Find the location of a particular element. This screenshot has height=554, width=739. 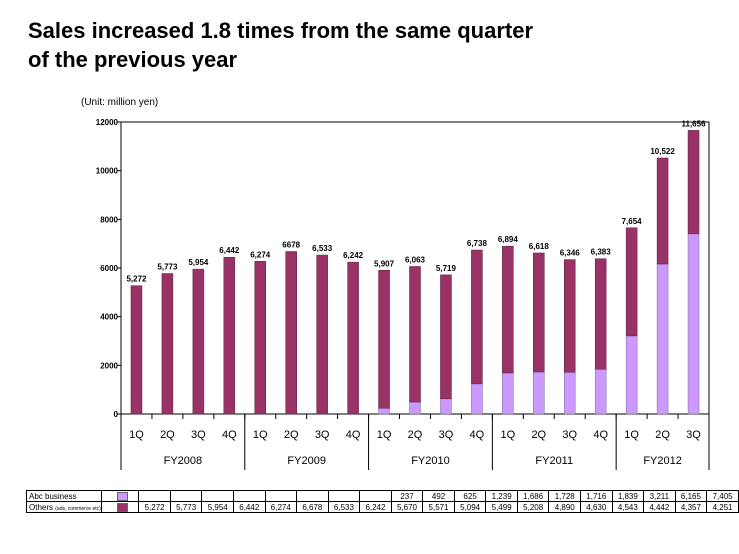

total-label-10: 5,719 is located at coordinates (446, 268).